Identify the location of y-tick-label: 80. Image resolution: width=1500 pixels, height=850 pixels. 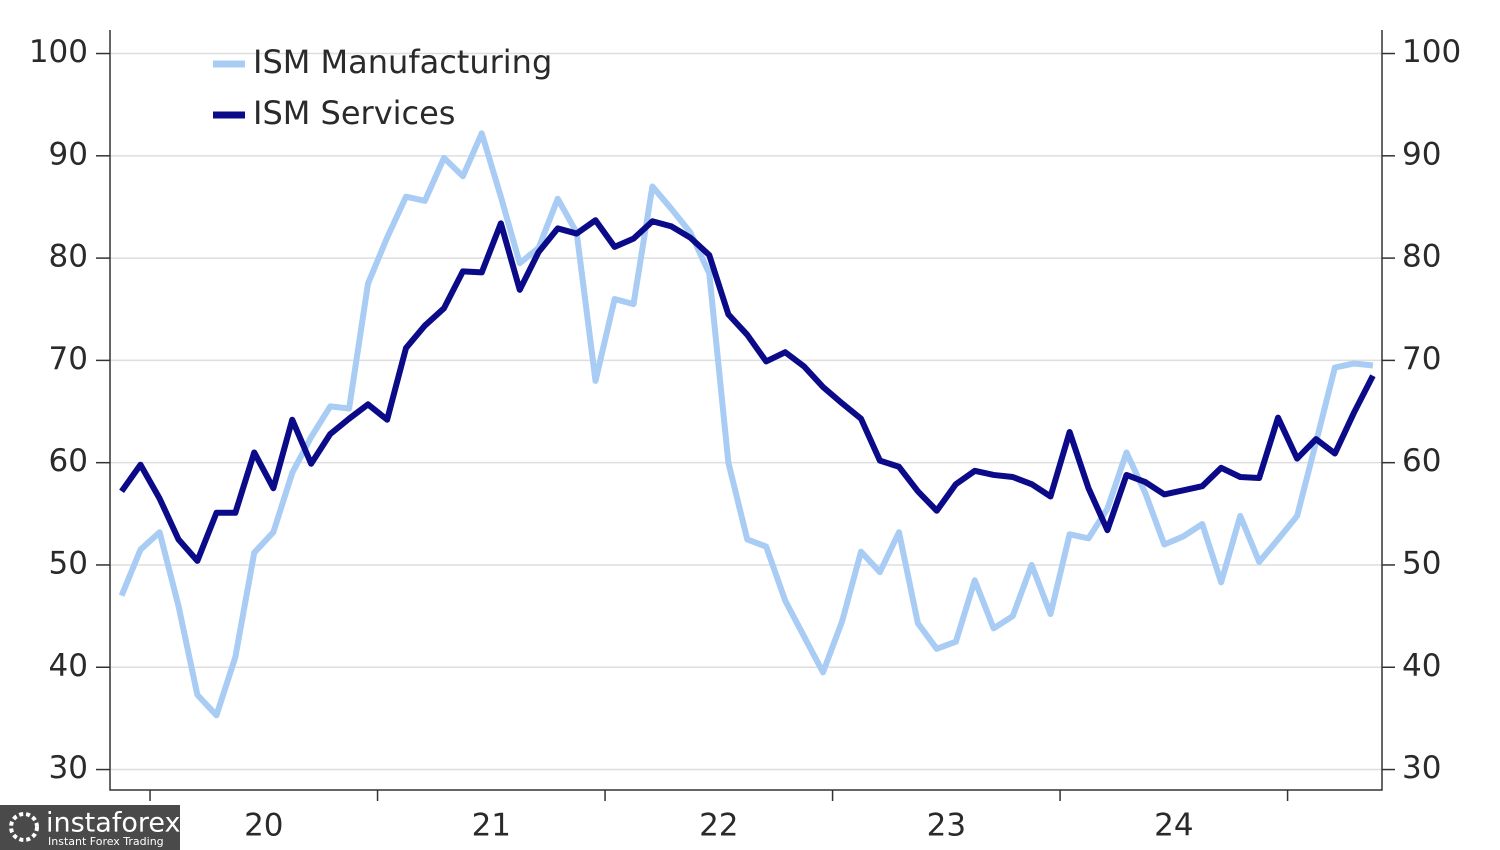
(68, 257).